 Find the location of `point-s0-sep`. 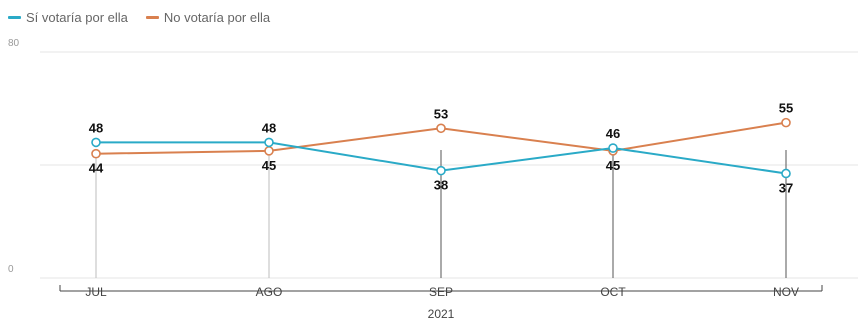

point-s0-sep is located at coordinates (441, 170).